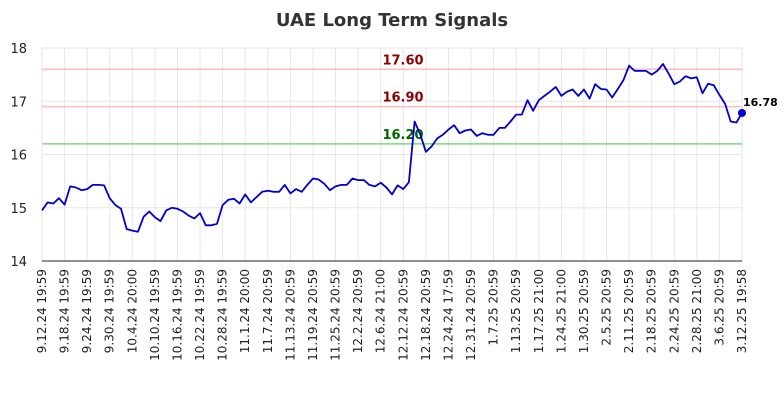  What do you see at coordinates (402, 98) in the screenshot?
I see `reference-line-label: 16.90` at bounding box center [402, 98].